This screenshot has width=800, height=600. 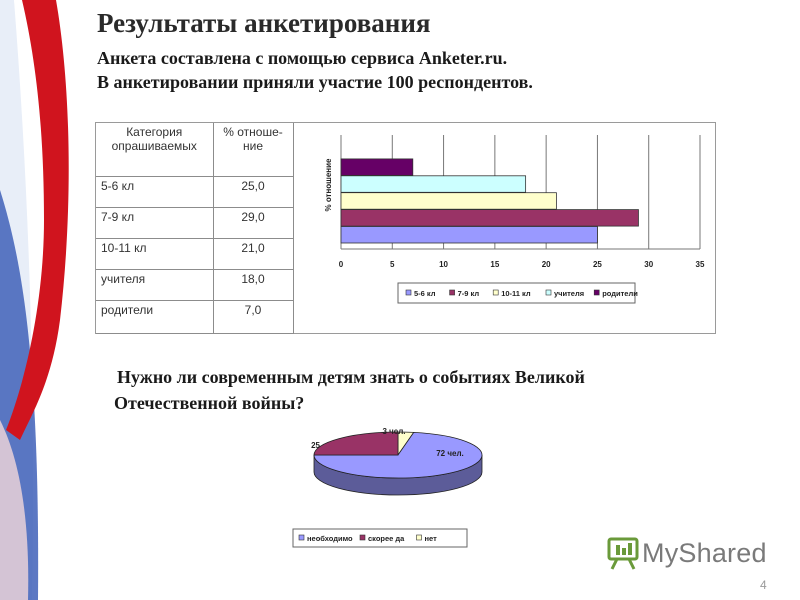 I want to click on pie-legend, so click(x=380, y=538).